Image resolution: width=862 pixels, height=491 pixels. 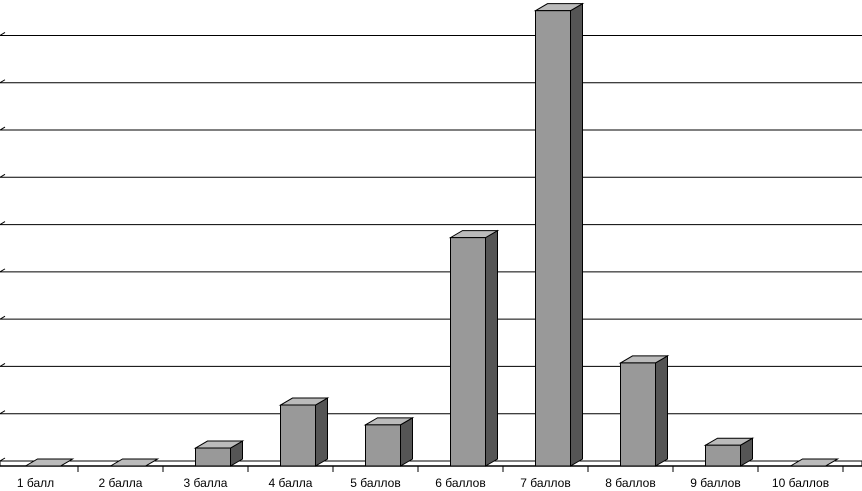 What do you see at coordinates (800, 483) in the screenshot?
I see `x-tick-label: 10 баллов` at bounding box center [800, 483].